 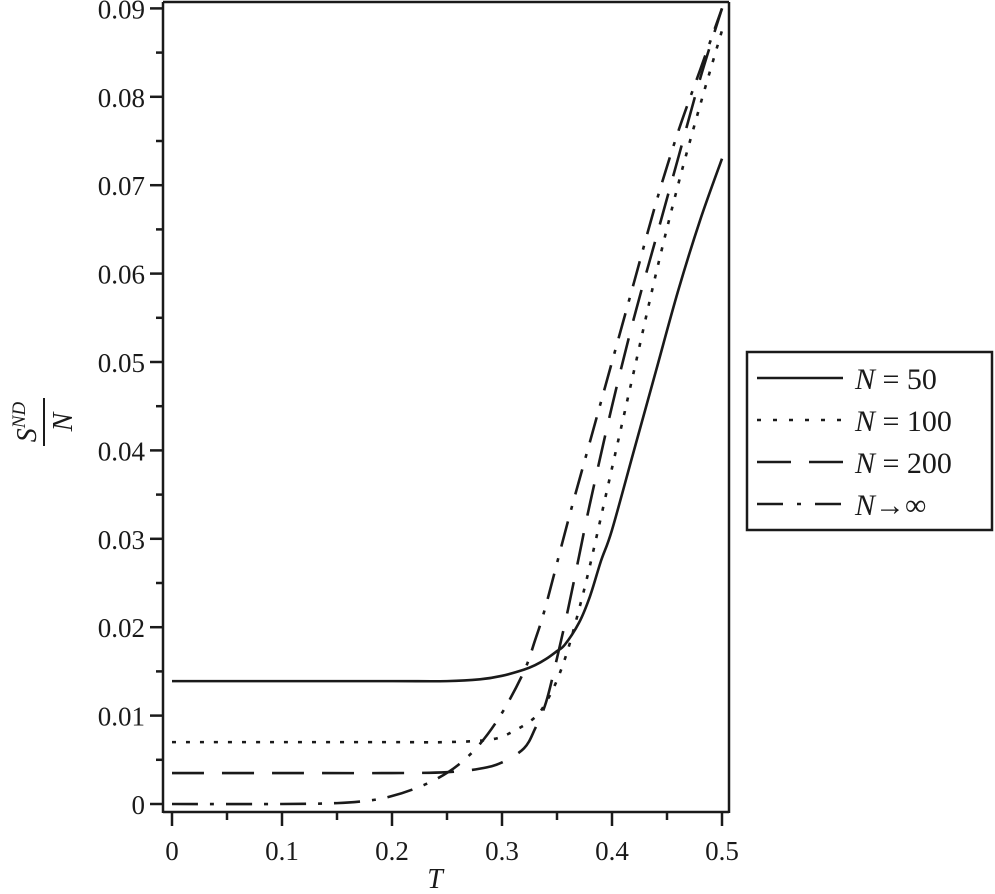 What do you see at coordinates (121, 186) in the screenshot?
I see `y-tick-label: 0.07` at bounding box center [121, 186].